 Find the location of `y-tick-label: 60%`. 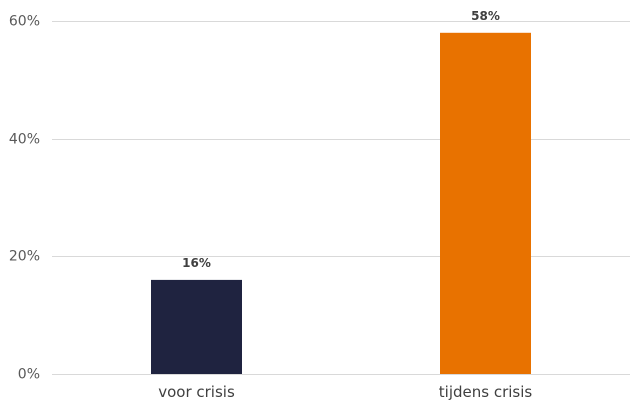

y-tick-label: 60% is located at coordinates (24, 22).